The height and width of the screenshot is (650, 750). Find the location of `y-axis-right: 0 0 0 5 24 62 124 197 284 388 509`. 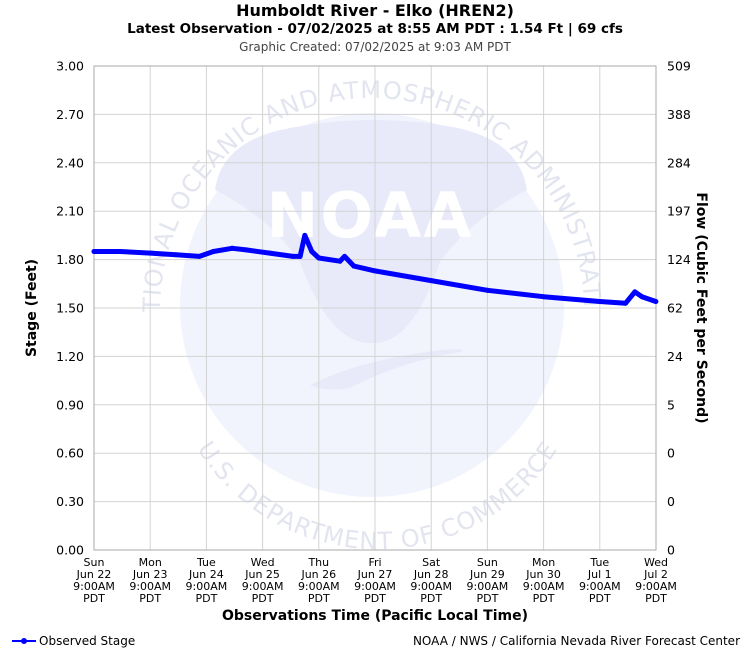

y-axis-right: 0 0 0 5 24 62 124 197 284 388 509 is located at coordinates (679, 308).